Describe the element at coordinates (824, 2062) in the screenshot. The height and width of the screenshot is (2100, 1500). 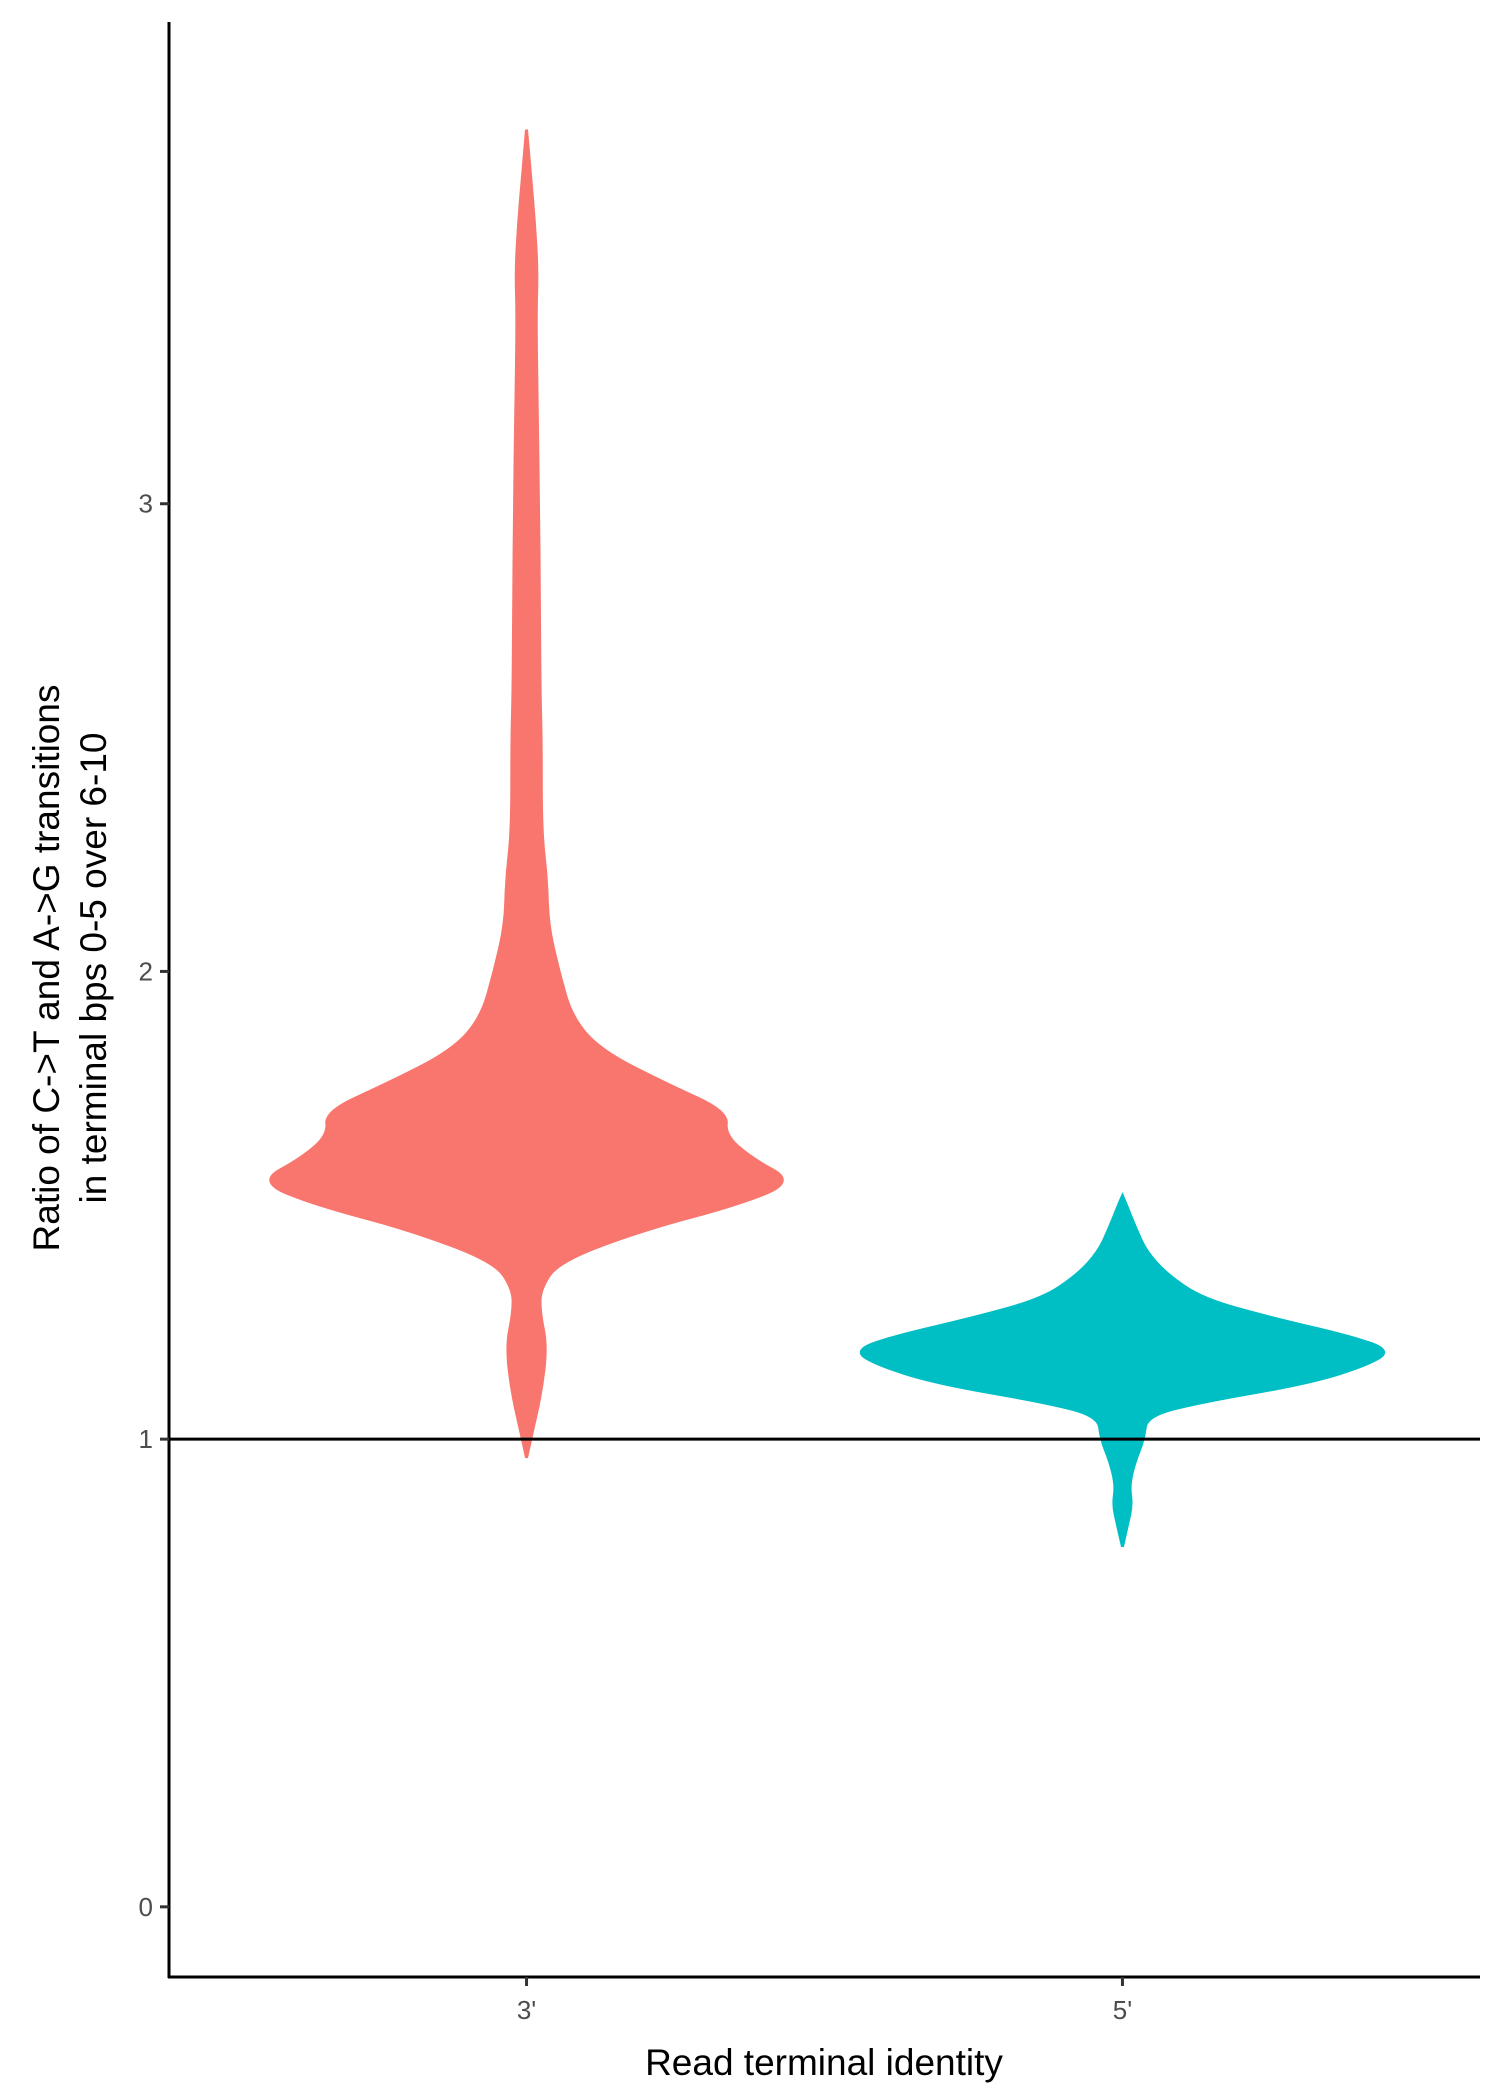
I see `x-axis-title: Read terminal identity` at that location.